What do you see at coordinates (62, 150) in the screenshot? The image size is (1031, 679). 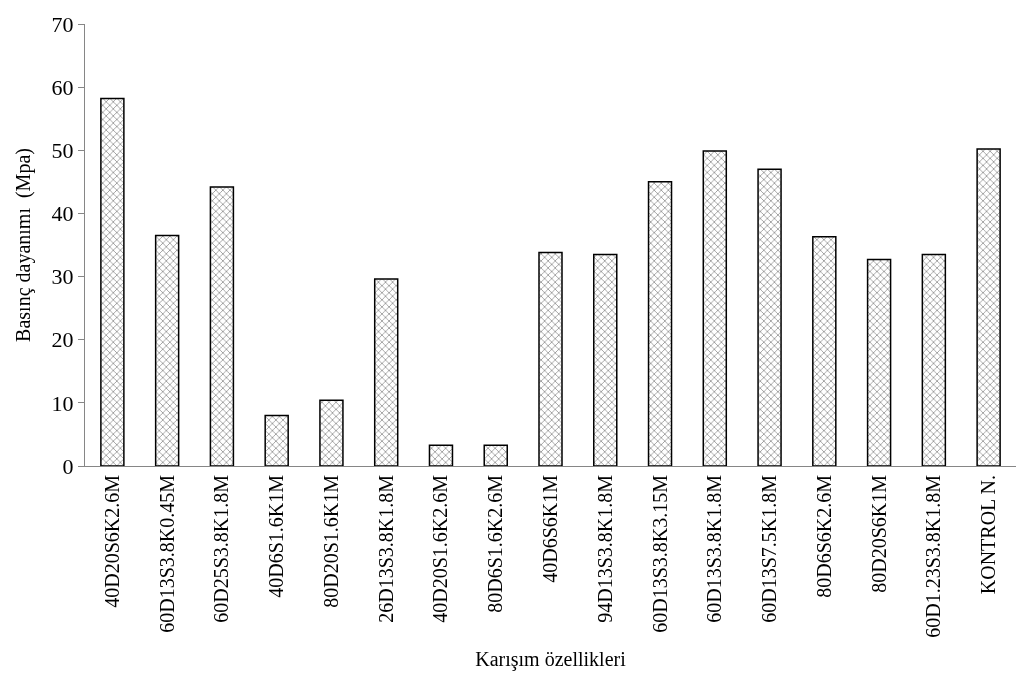 I see `y-tick-label: 50` at bounding box center [62, 150].